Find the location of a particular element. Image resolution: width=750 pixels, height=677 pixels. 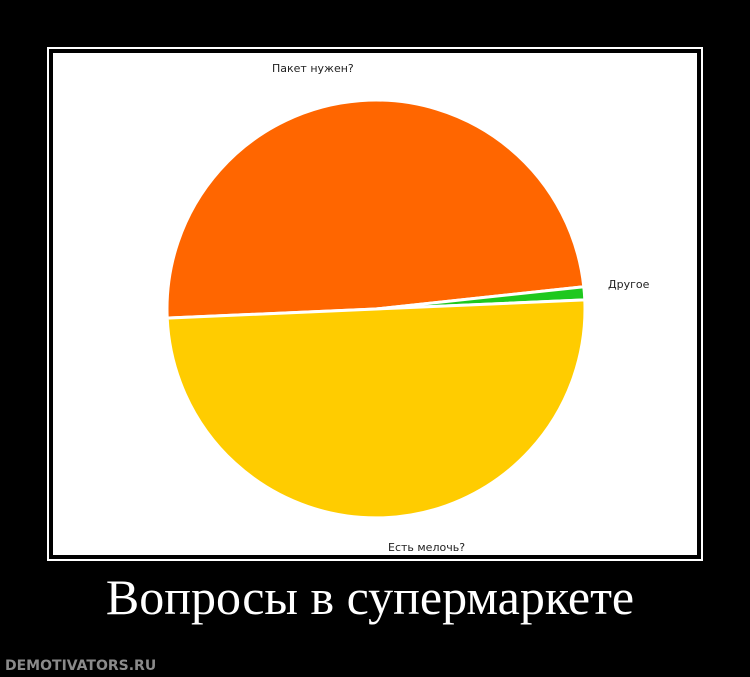

slice-label-change: Есть мелочь? is located at coordinates (426, 547).